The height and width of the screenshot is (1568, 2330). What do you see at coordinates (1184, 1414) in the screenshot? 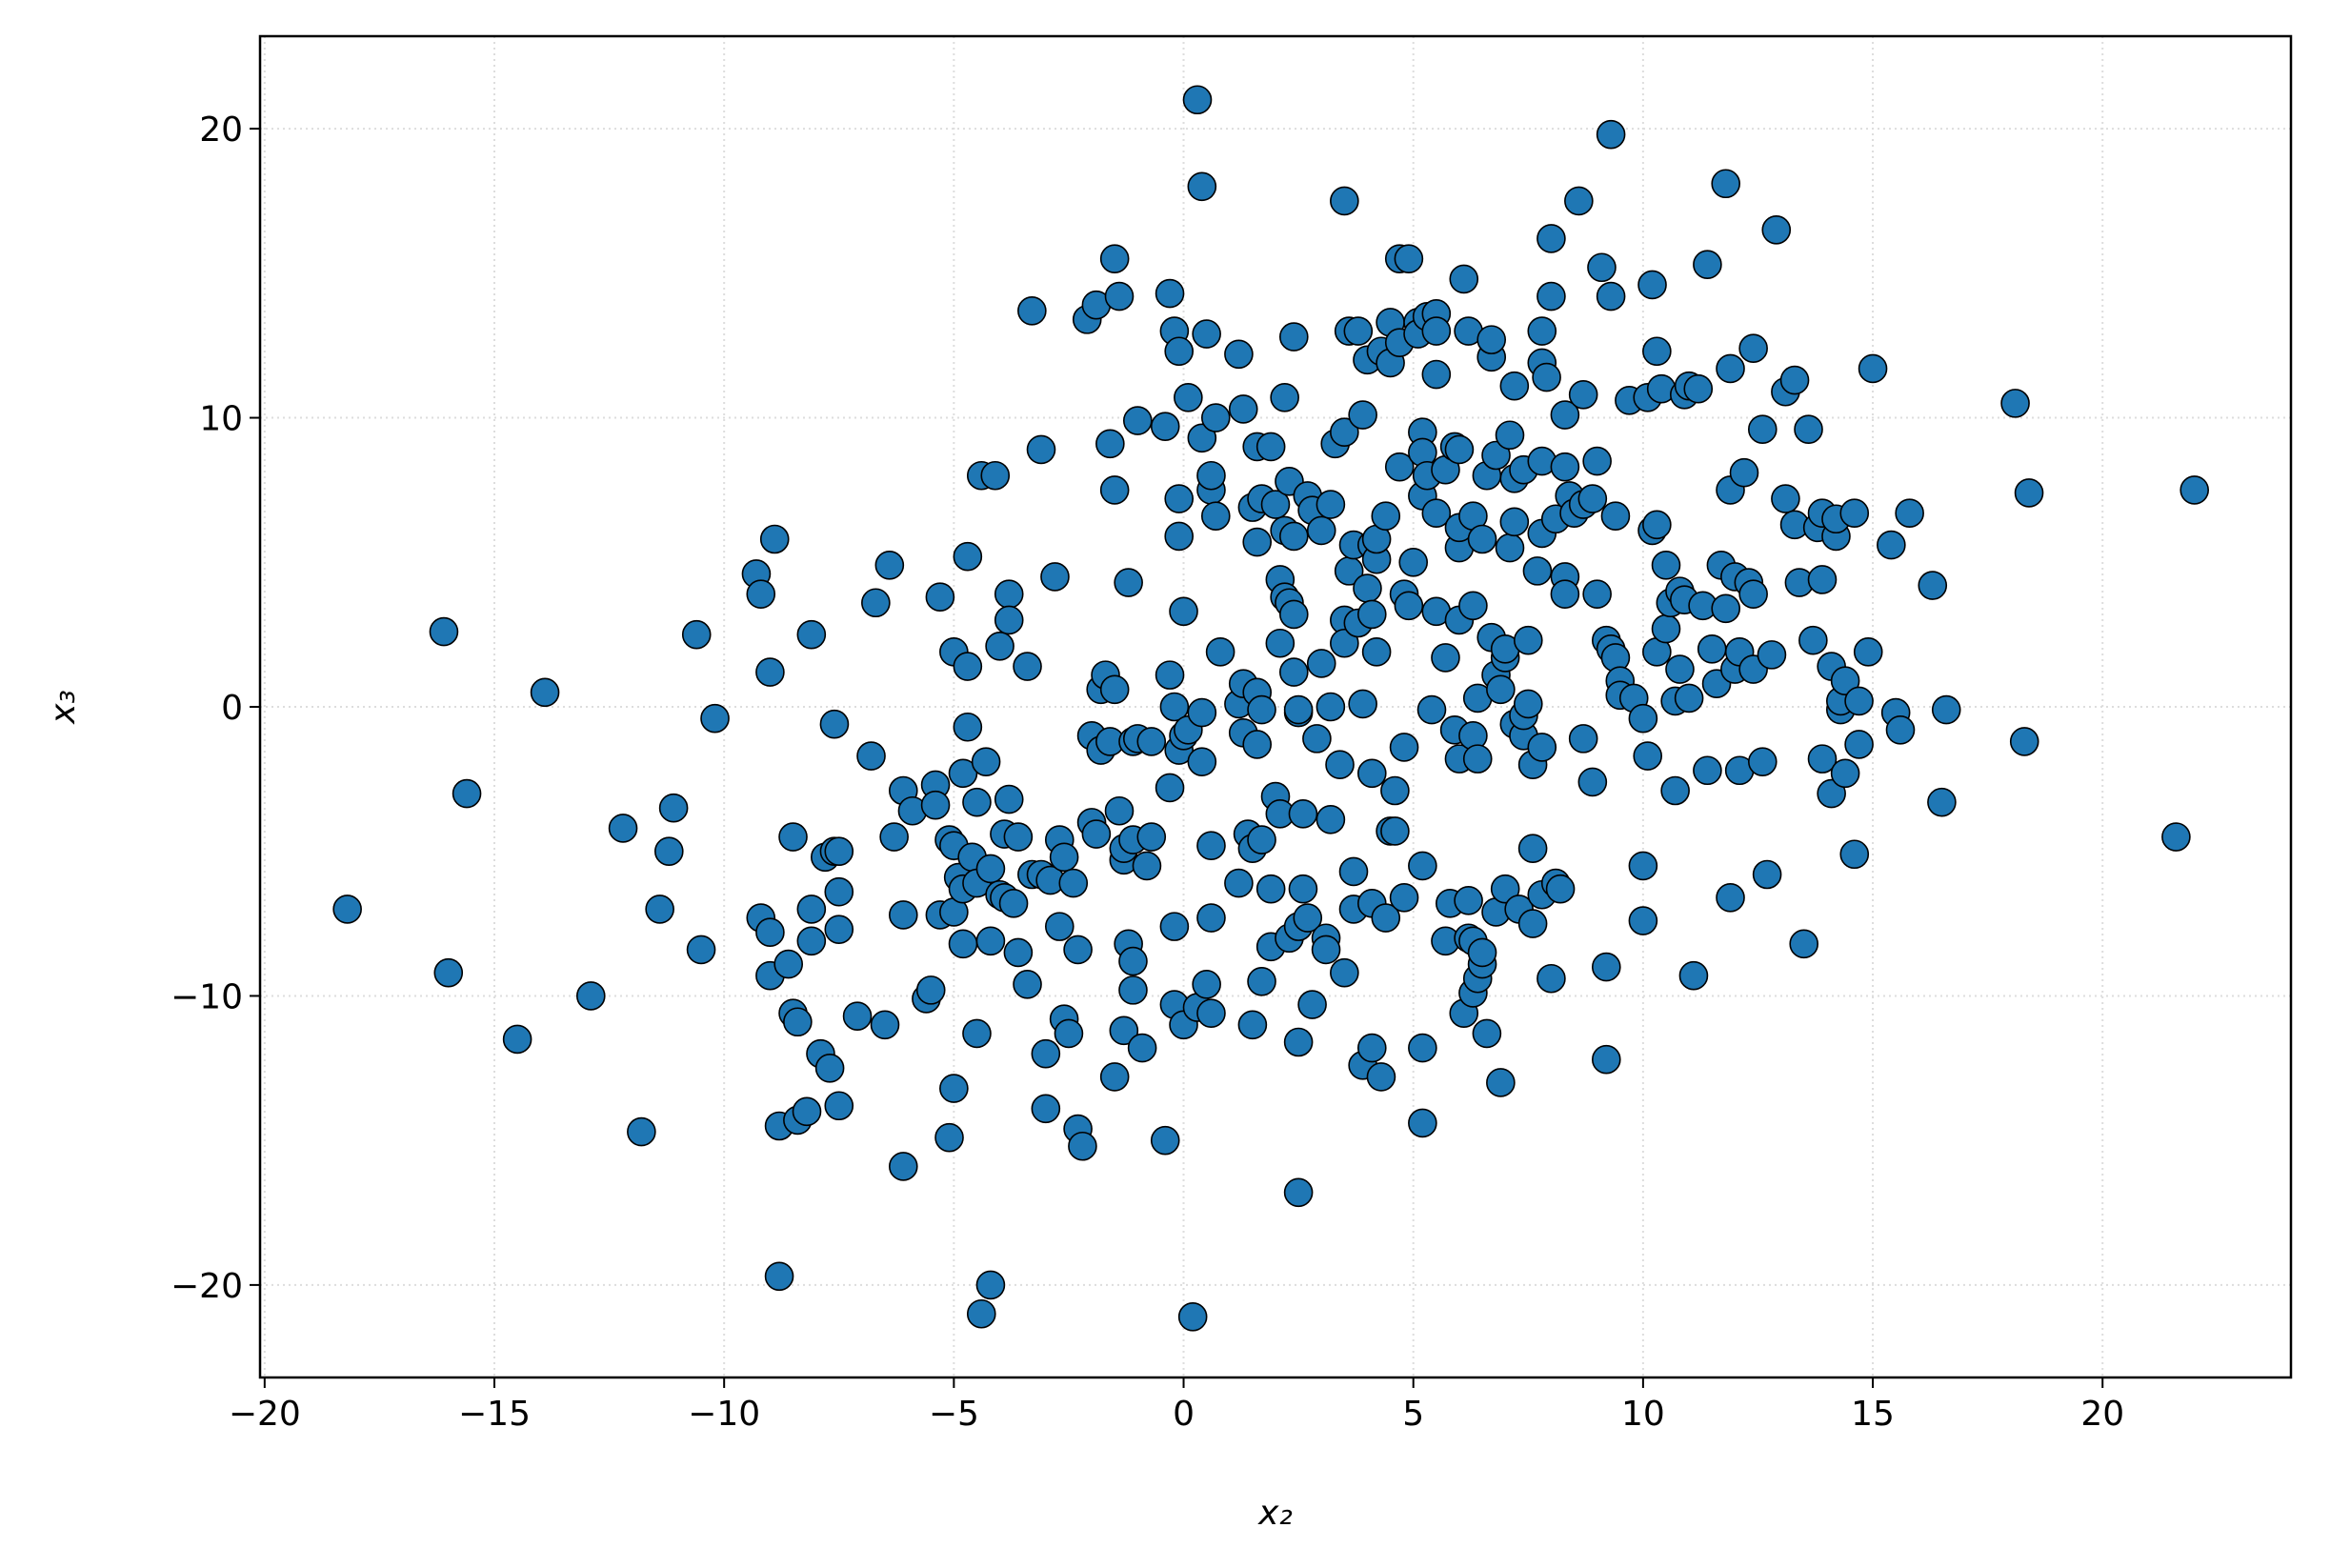
I see `x-tick-label: 0` at bounding box center [1184, 1414].